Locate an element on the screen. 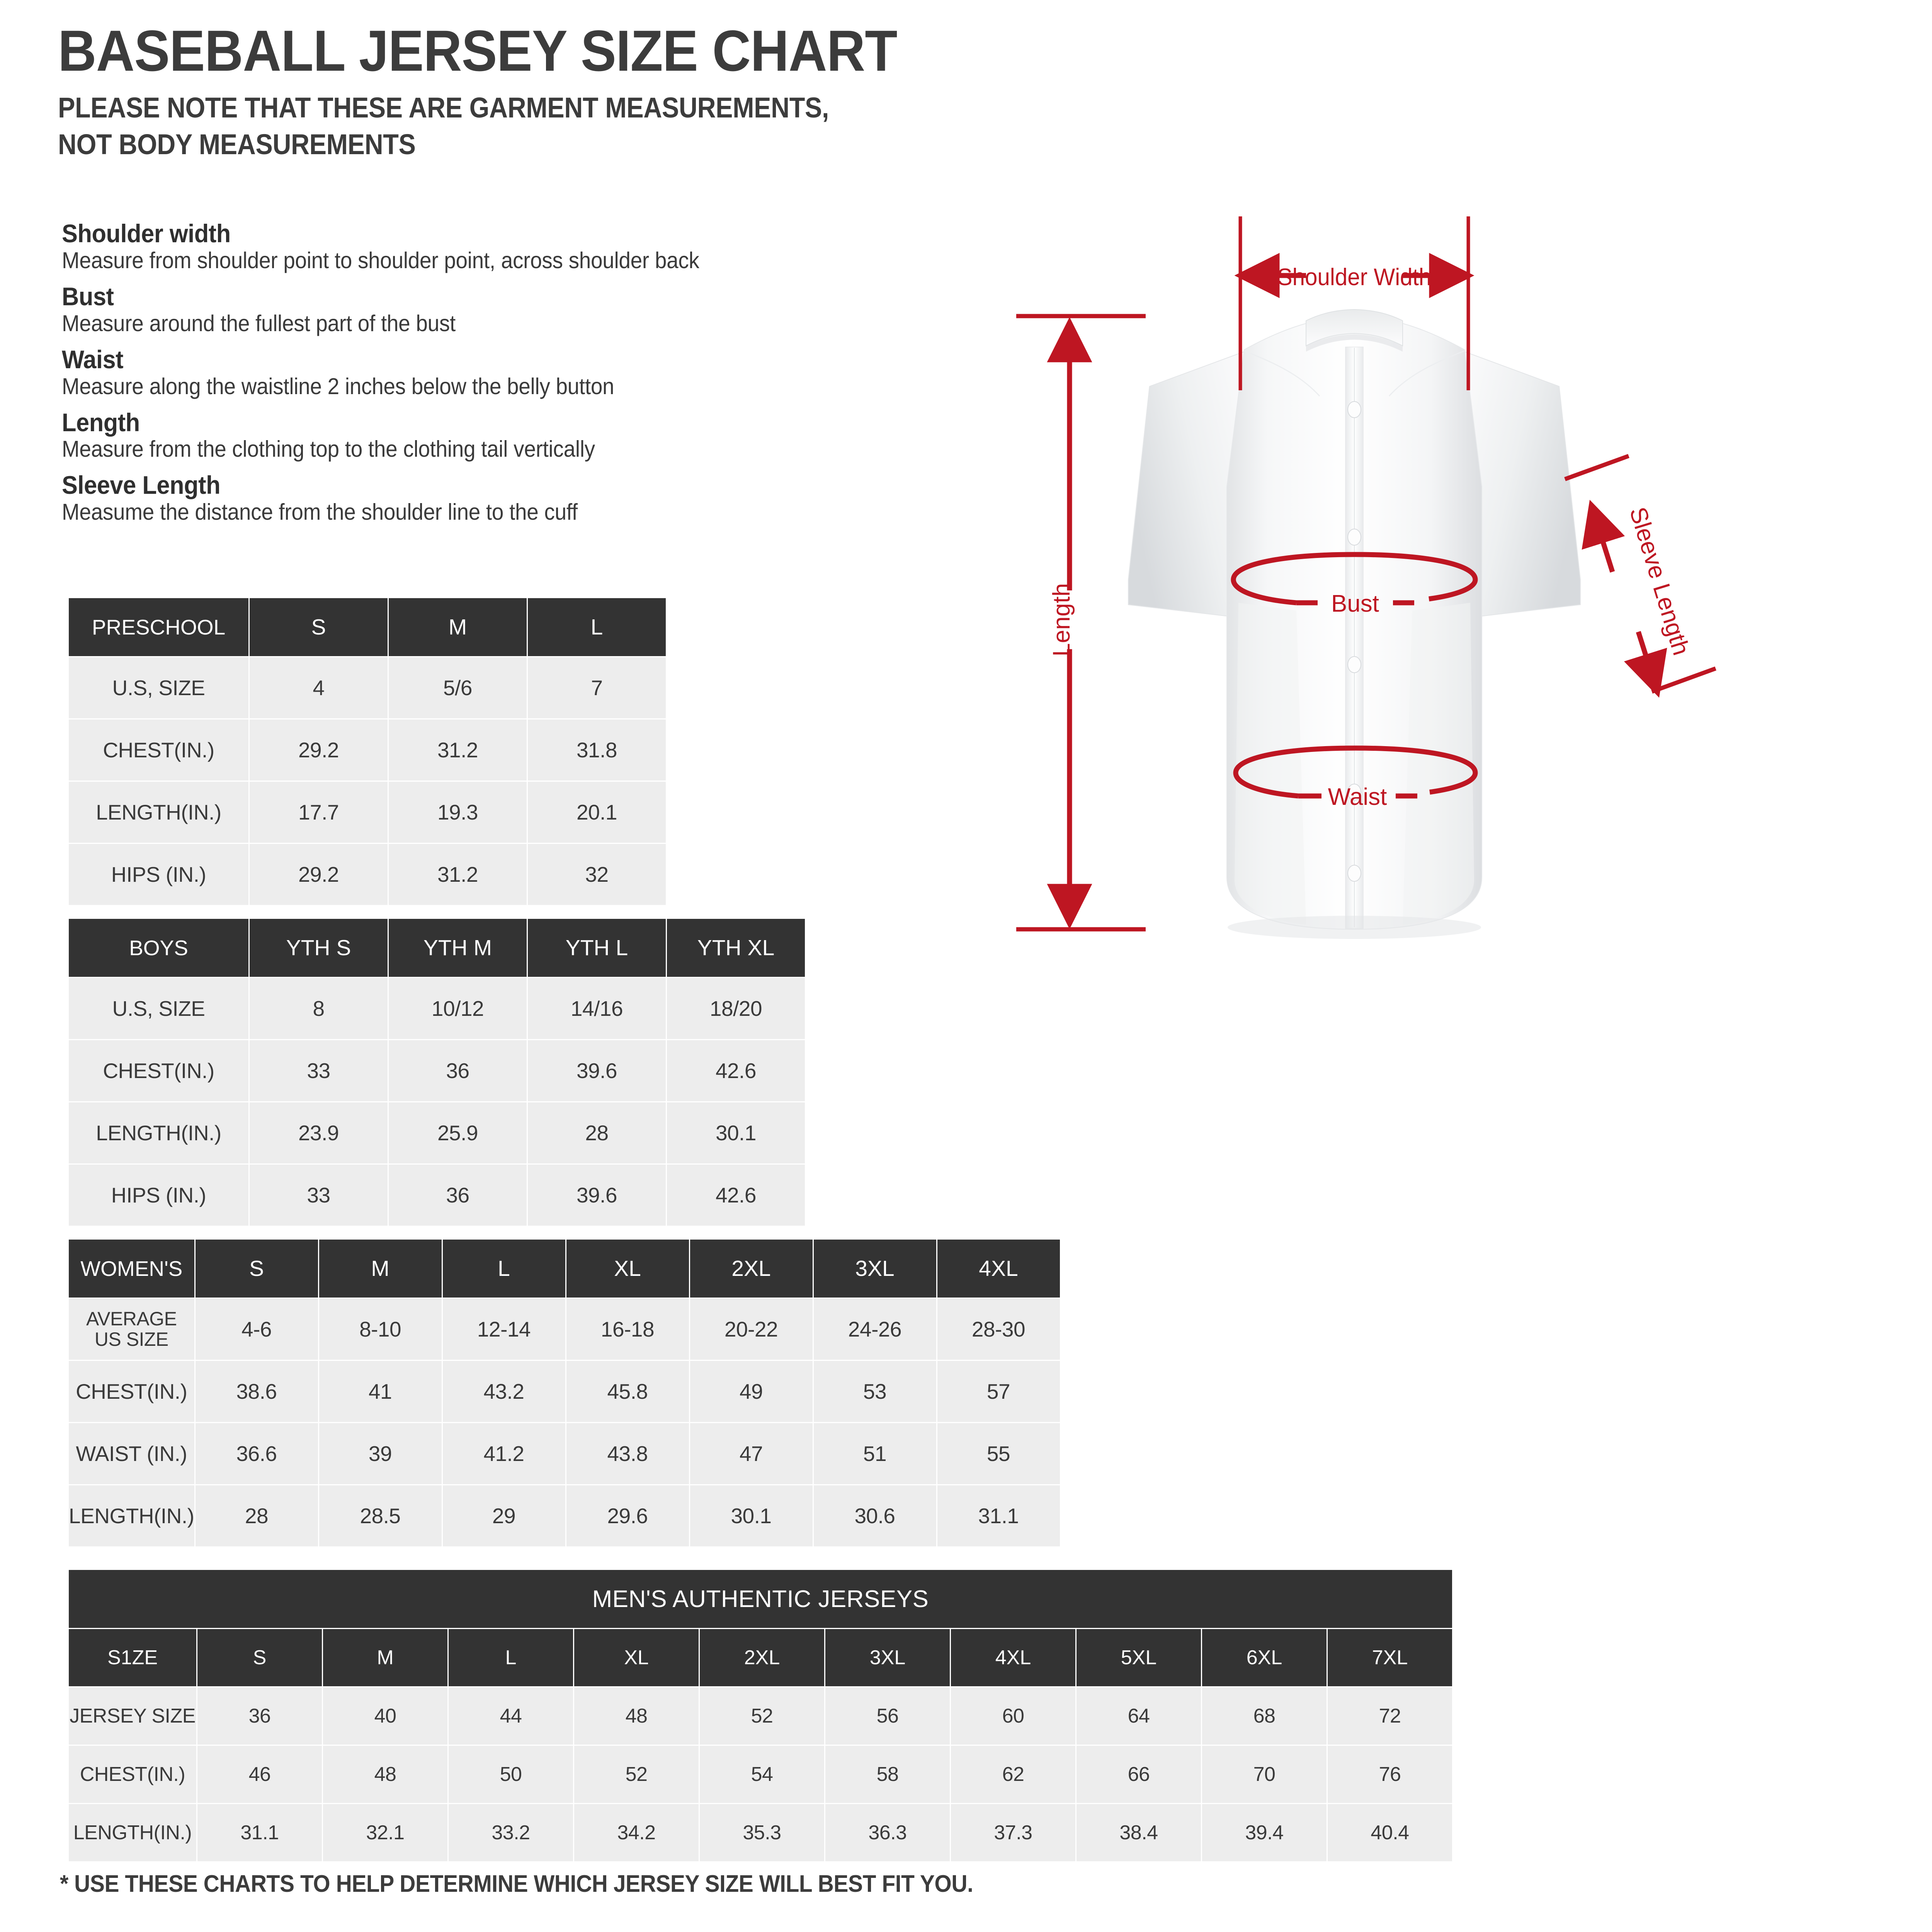  table-row: CHEST(IN.) 29.2 31.2 31.8 is located at coordinates (367, 750).